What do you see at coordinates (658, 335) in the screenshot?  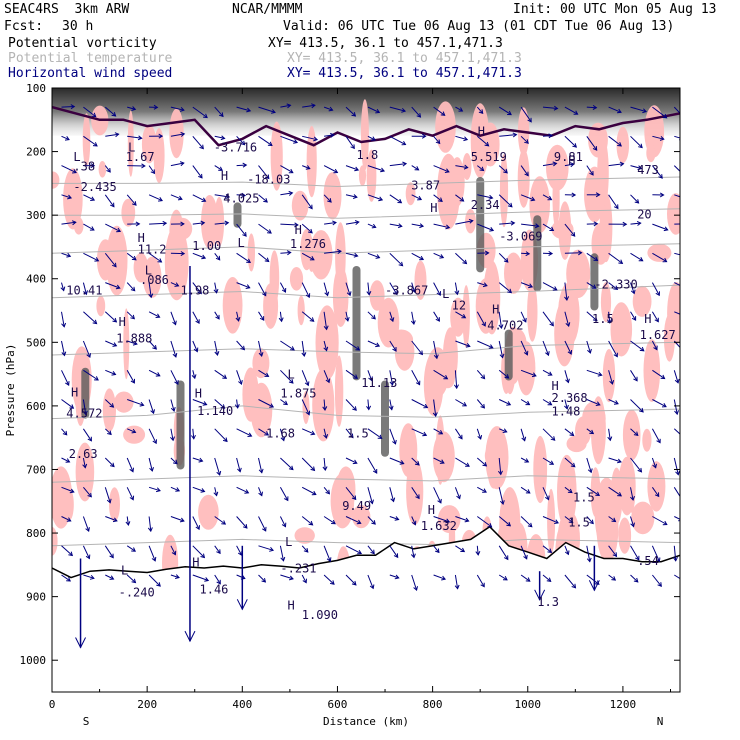 I see `pv-extremum-label: 1.627` at bounding box center [658, 335].